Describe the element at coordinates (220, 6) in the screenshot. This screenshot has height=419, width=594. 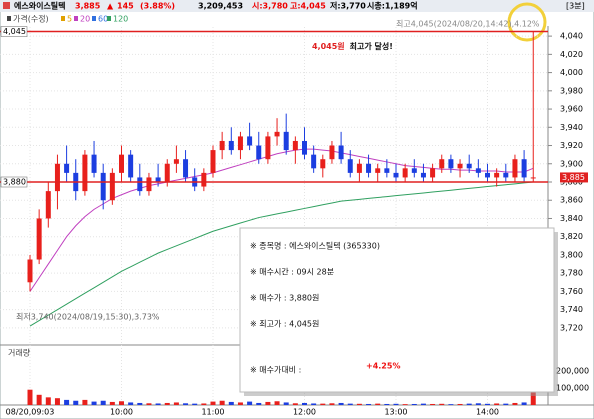
I see `header-item: 3,209,453` at that location.